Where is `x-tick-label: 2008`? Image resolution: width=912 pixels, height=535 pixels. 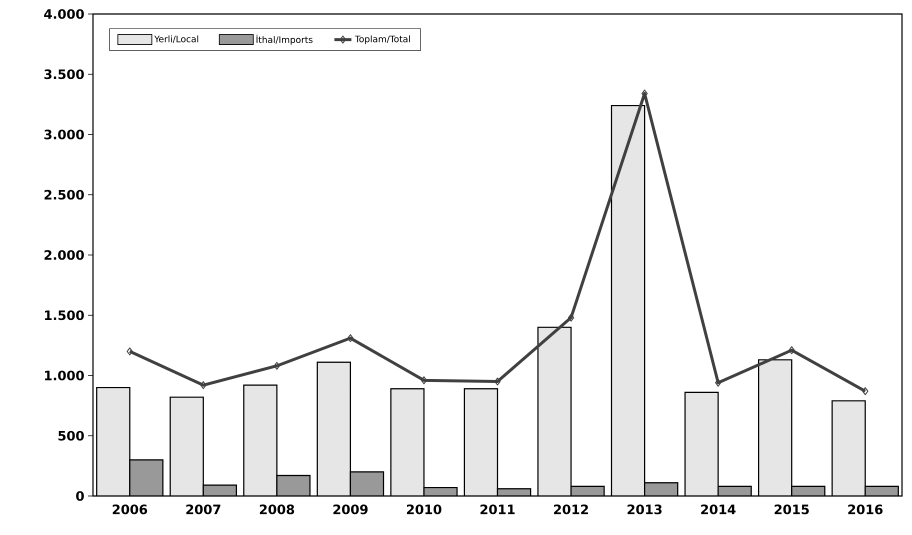
x-tick-label: 2008 is located at coordinates (277, 509).